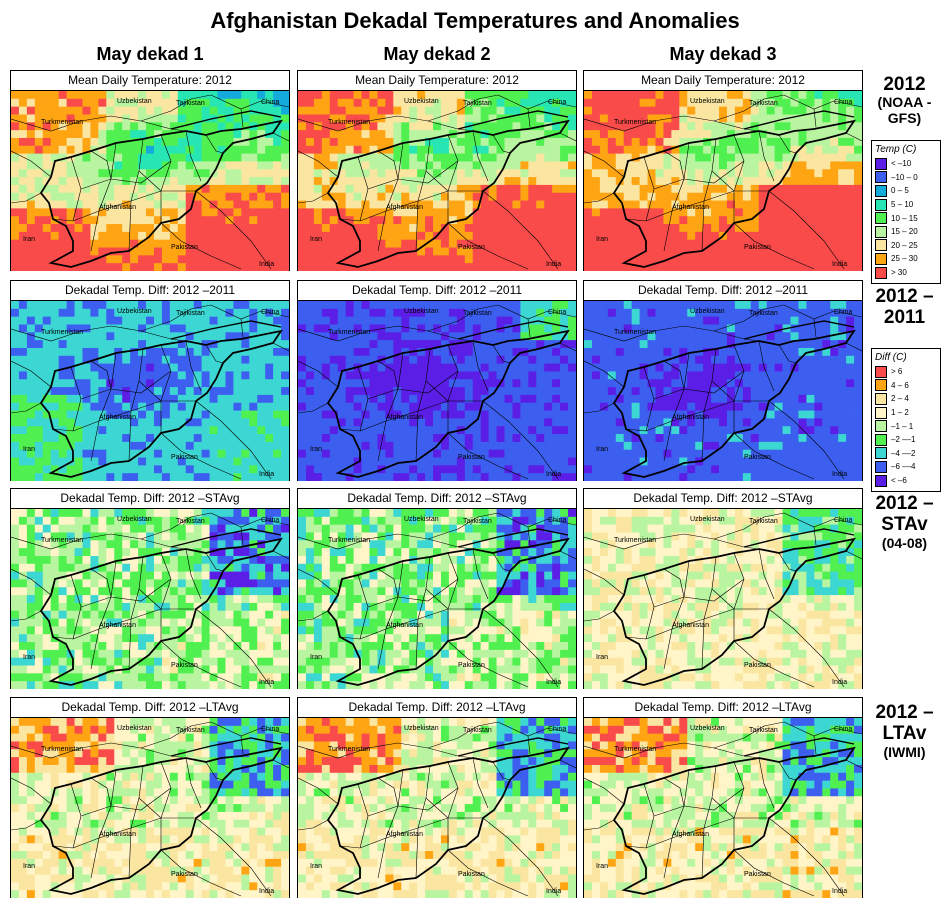 This screenshot has width=950, height=917. Describe the element at coordinates (904, 542) in the screenshot. I see `row-label-sub: (04-08)` at that location.